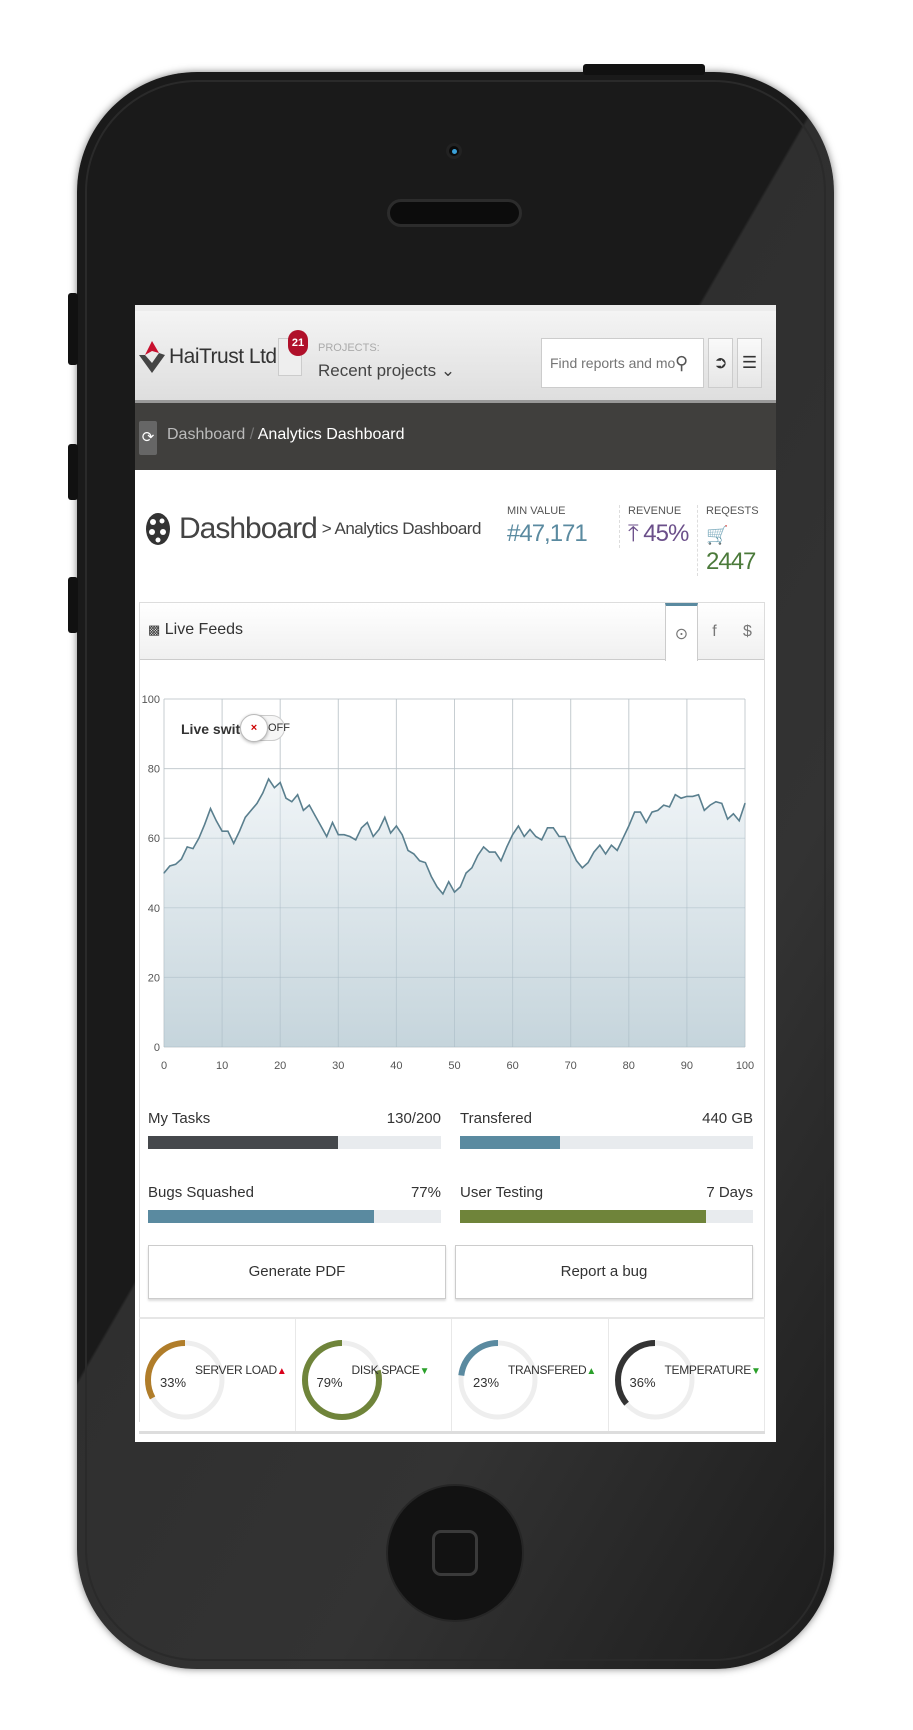 The width and height of the screenshot is (913, 1730). Describe the element at coordinates (286, 435) in the screenshot. I see `breadcrumb: Dashboard / Analytics Dashboard` at that location.